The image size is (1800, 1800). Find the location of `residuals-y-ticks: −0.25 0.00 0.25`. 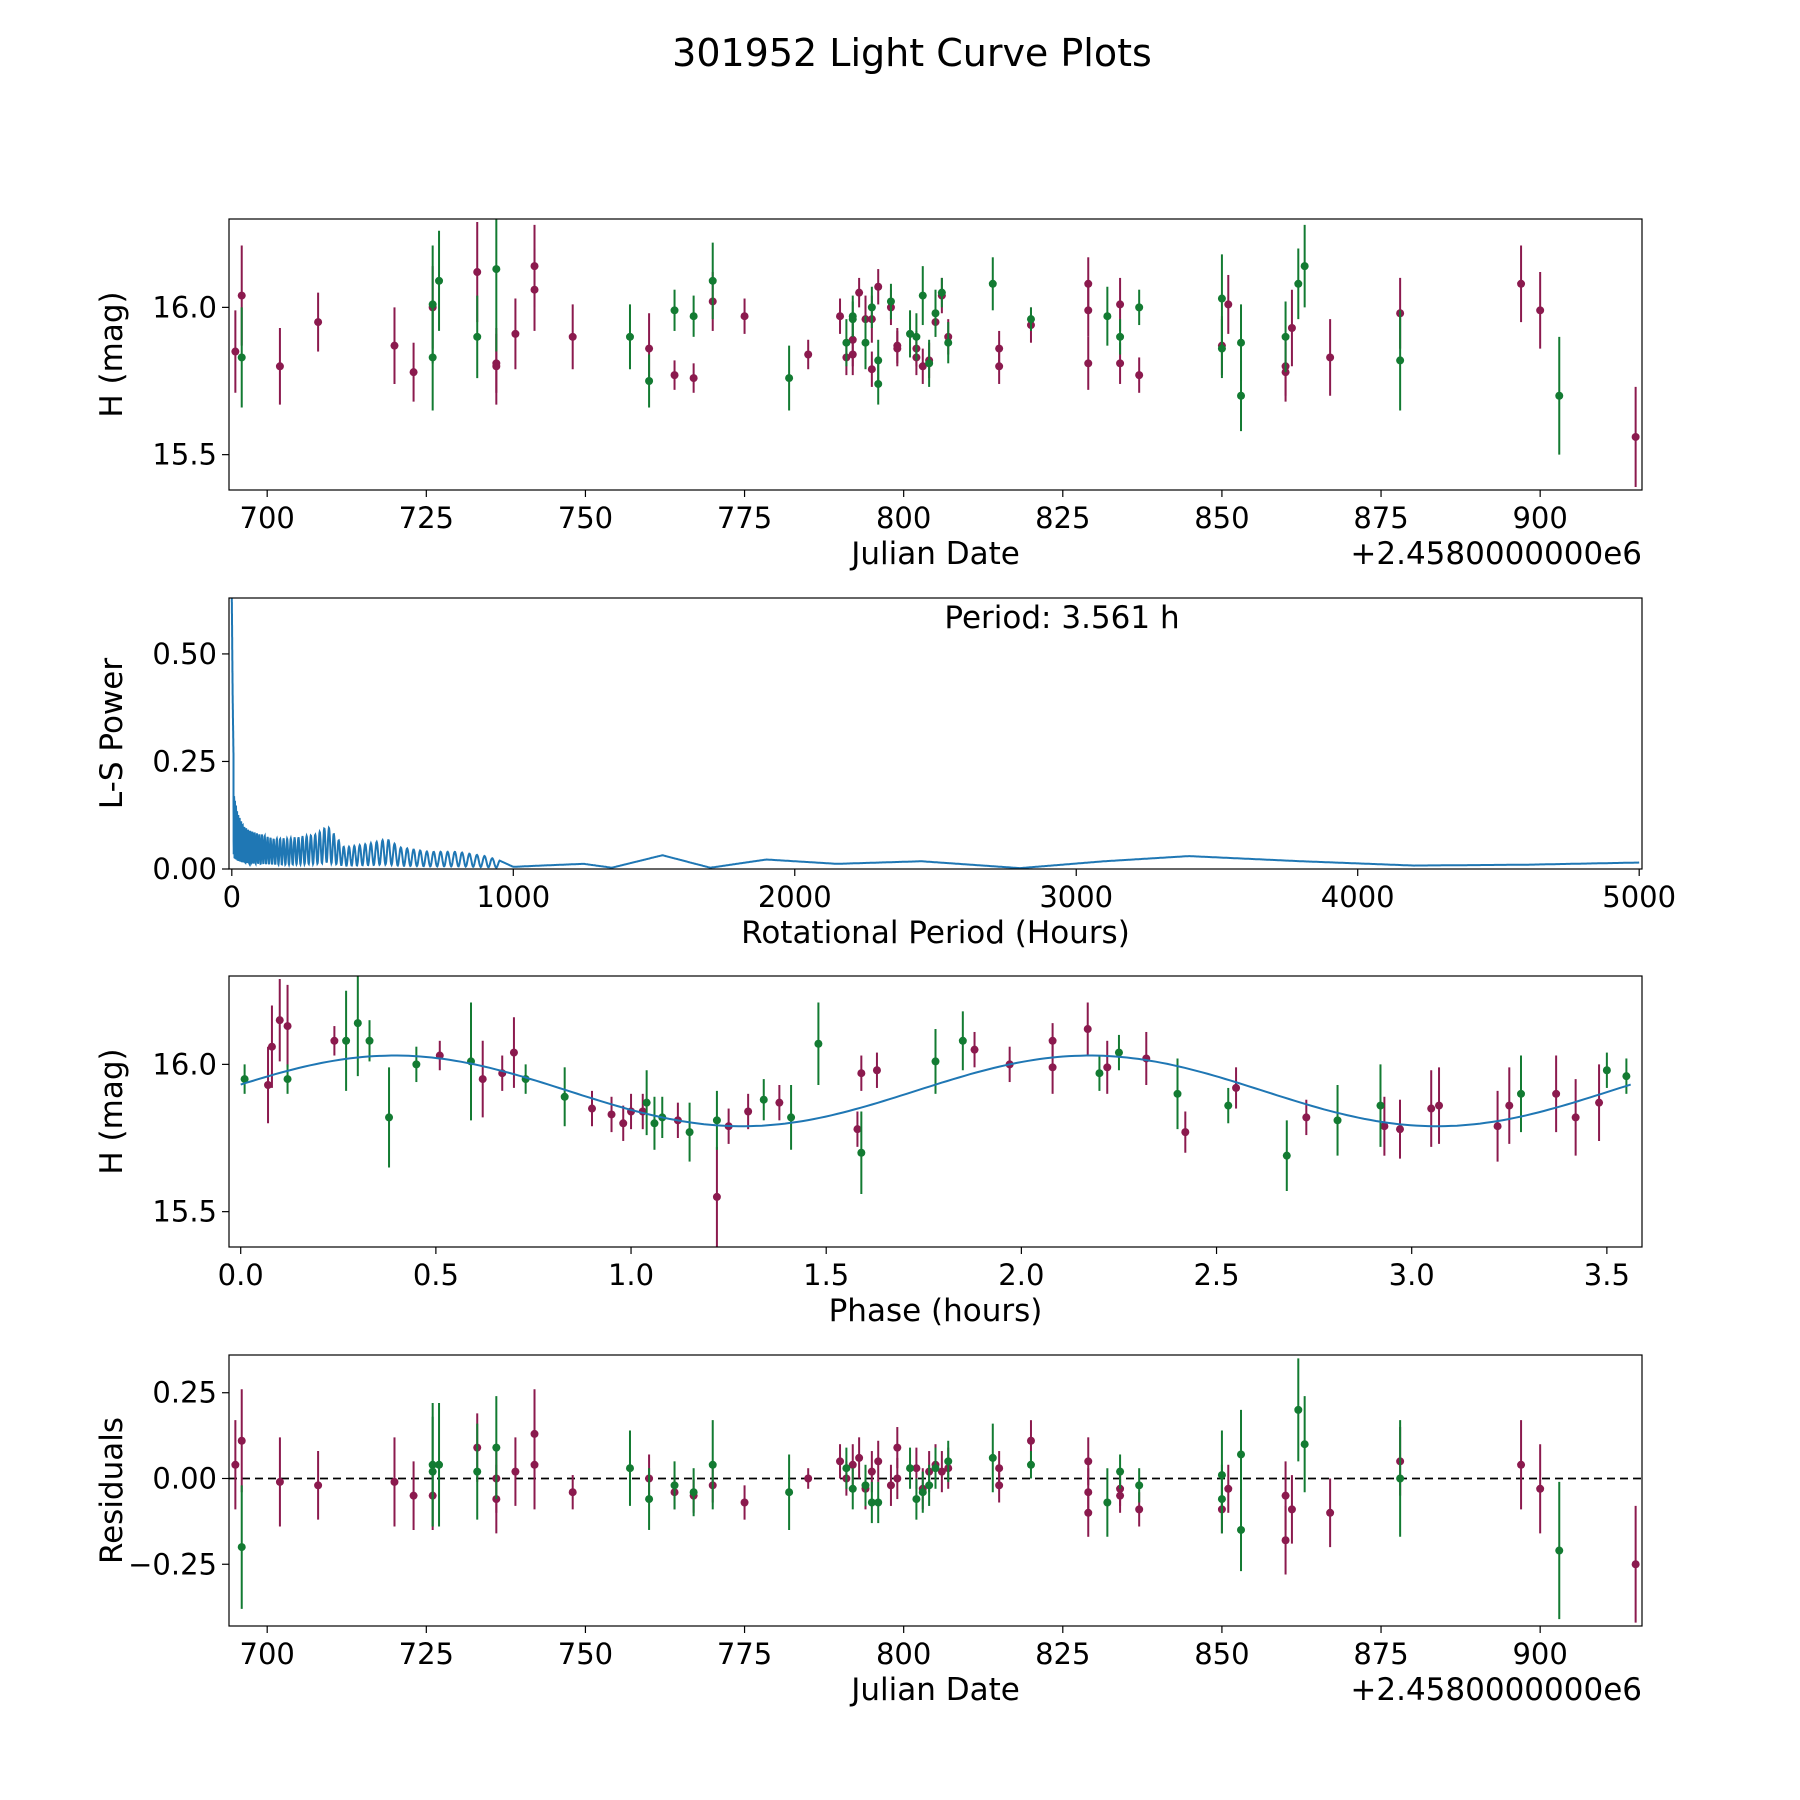

residuals-y-ticks: −0.25 0.00 0.25 is located at coordinates (178, 1478).